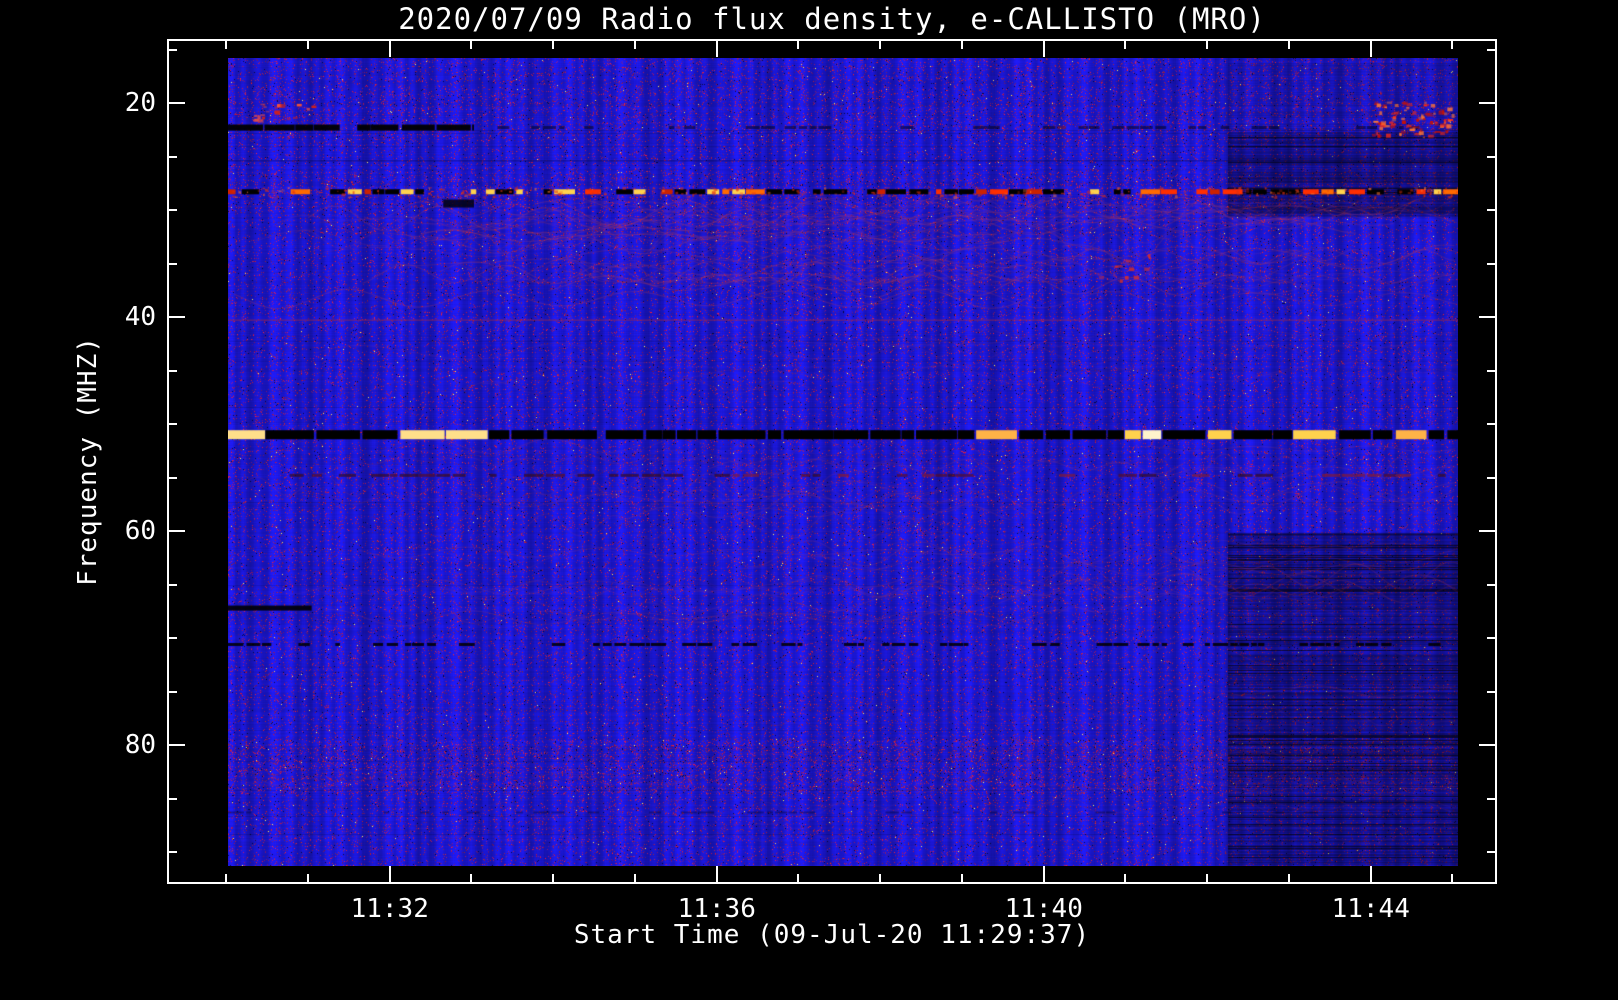 Image resolution: width=1618 pixels, height=1000 pixels. Describe the element at coordinates (1370, 909) in the screenshot. I see `x-tick-label: 11:44` at that location.